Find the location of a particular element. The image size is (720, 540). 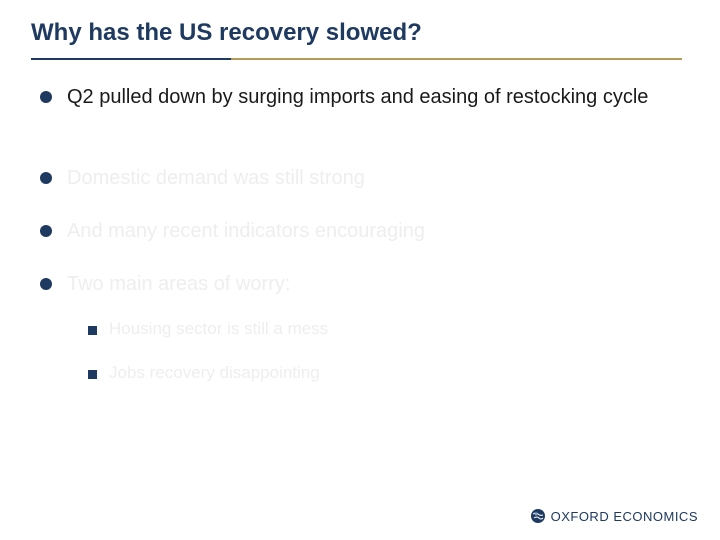

logo-text: OXFORD ECONOMICS is located at coordinates (624, 516).